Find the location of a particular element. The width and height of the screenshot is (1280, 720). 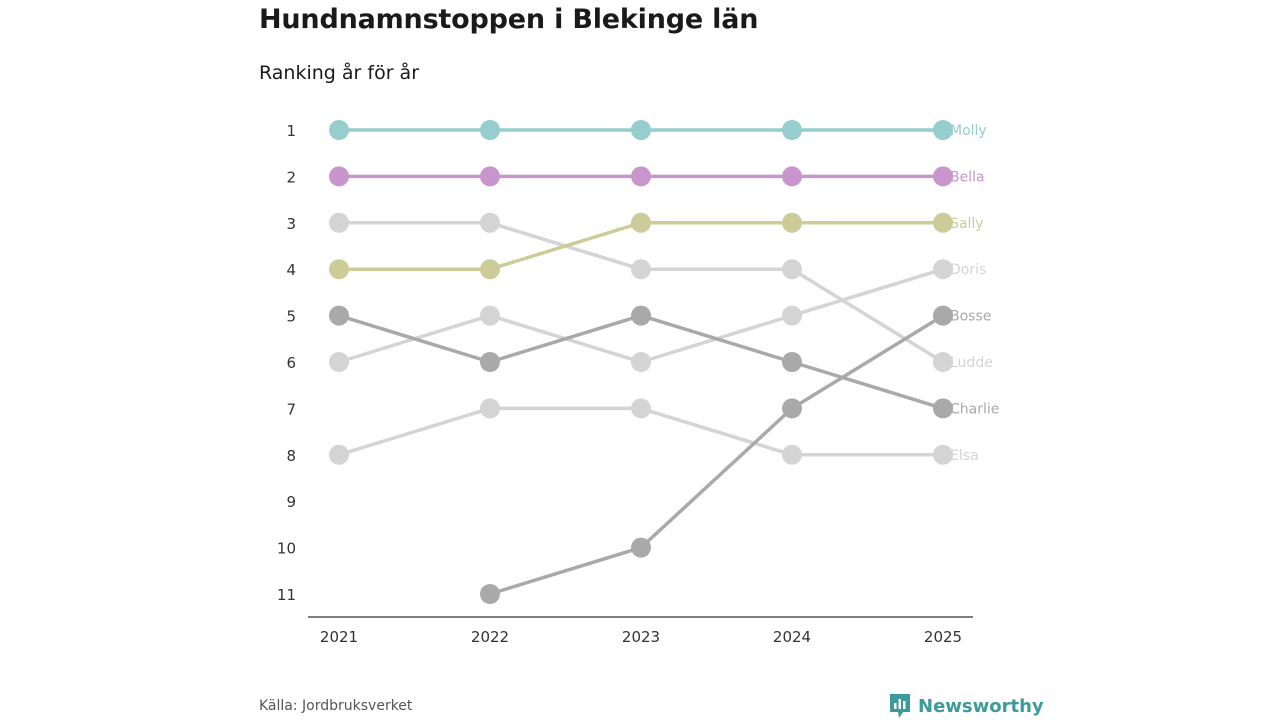

series-label-bella: Bella is located at coordinates (967, 177).